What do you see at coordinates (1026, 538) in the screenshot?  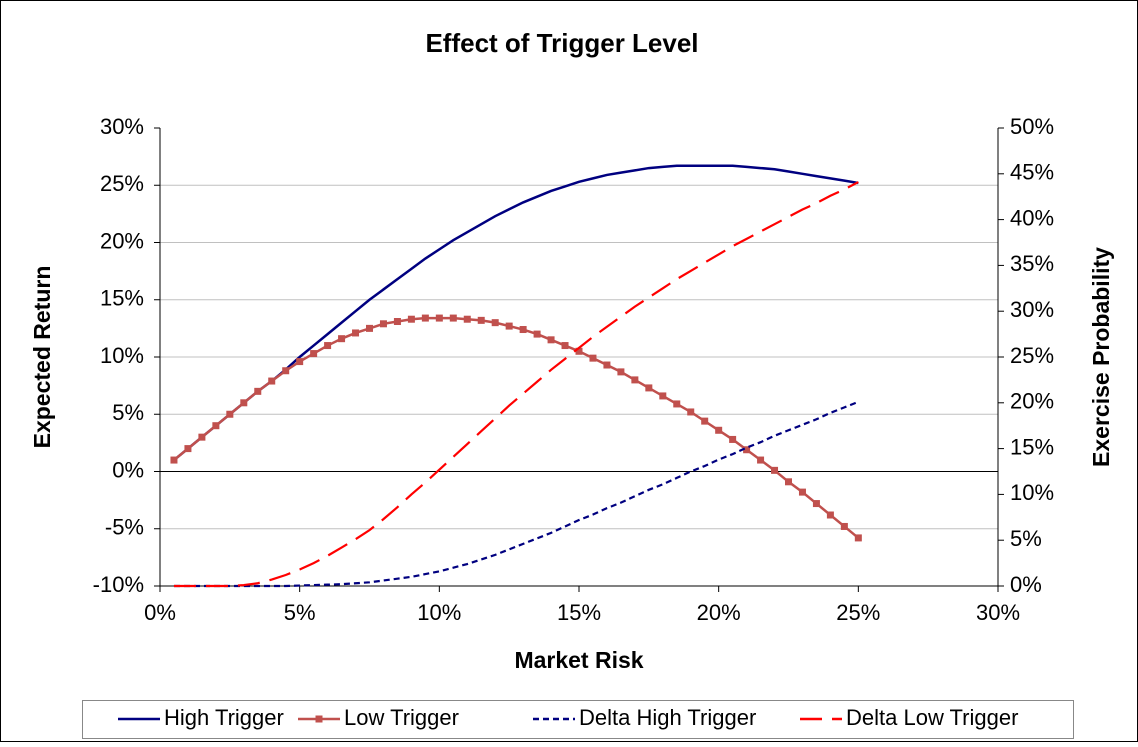 I see `y2-tick-label: 5%` at bounding box center [1026, 538].